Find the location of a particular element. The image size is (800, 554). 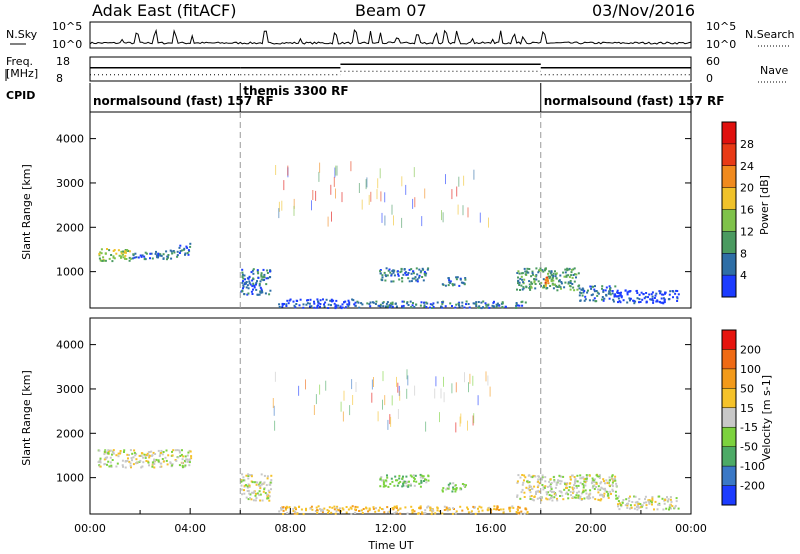

noise-right-tick-top: 10^5 is located at coordinates (721, 26).